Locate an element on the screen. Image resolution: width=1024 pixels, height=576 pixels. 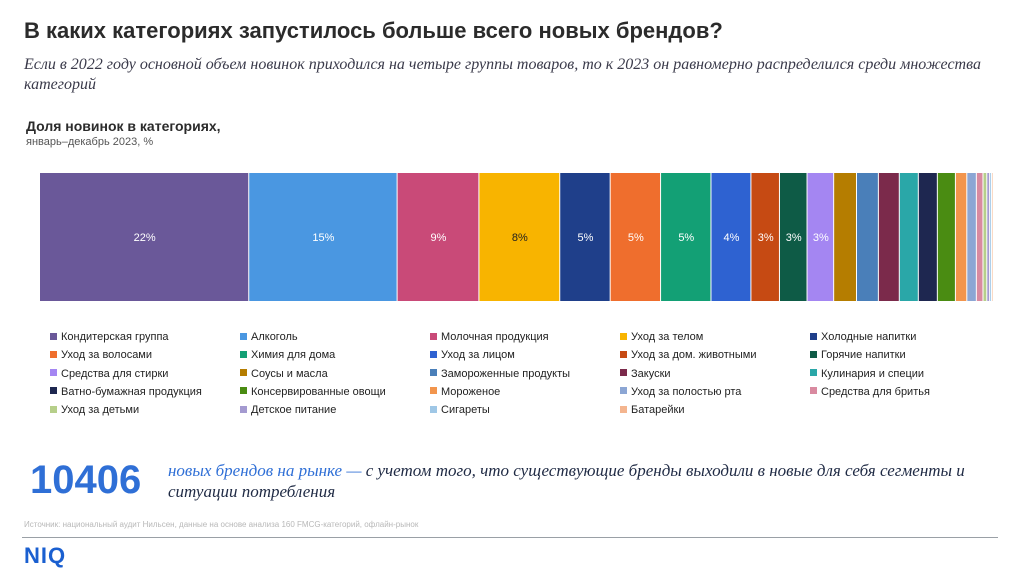
legend-label: Консервированные овощи is located at coordinates (318, 391).